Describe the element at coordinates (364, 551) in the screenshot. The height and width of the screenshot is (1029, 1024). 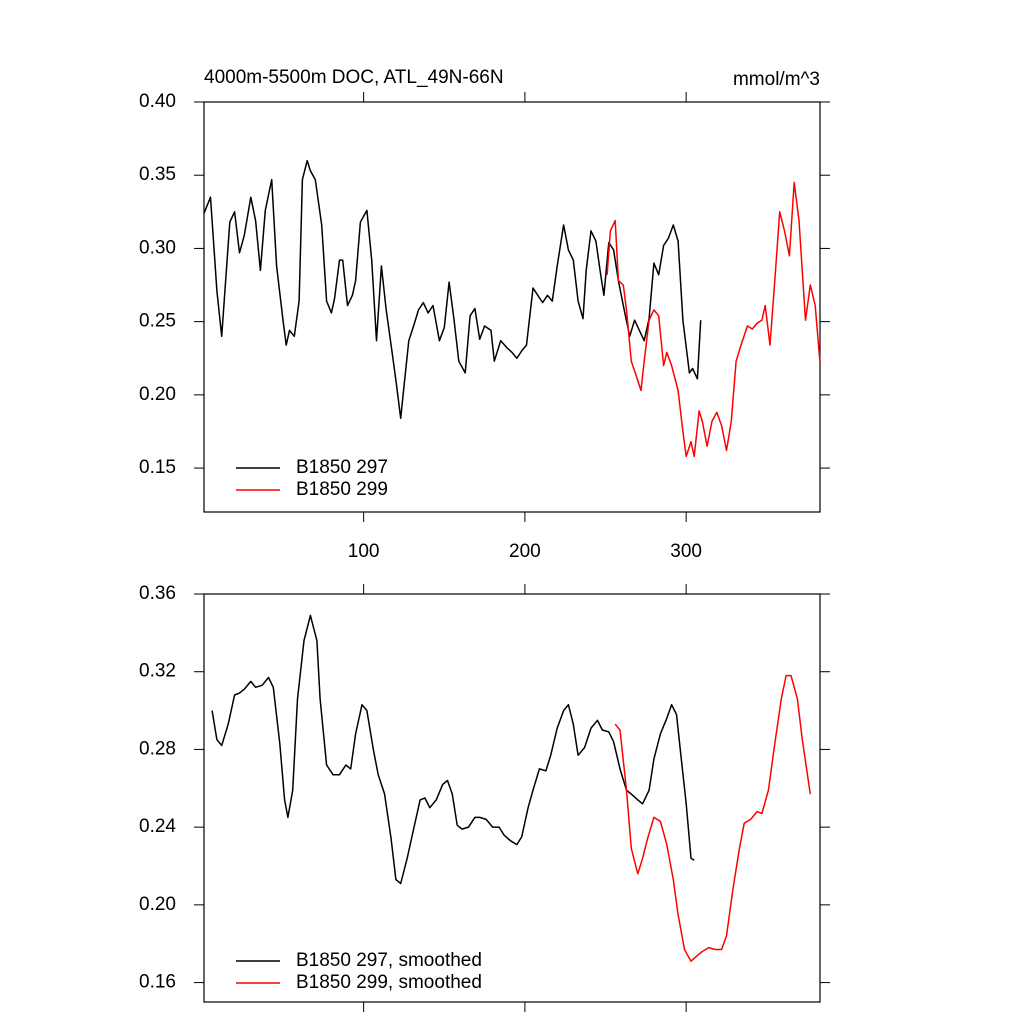
I see `x-tick-label: 100` at that location.